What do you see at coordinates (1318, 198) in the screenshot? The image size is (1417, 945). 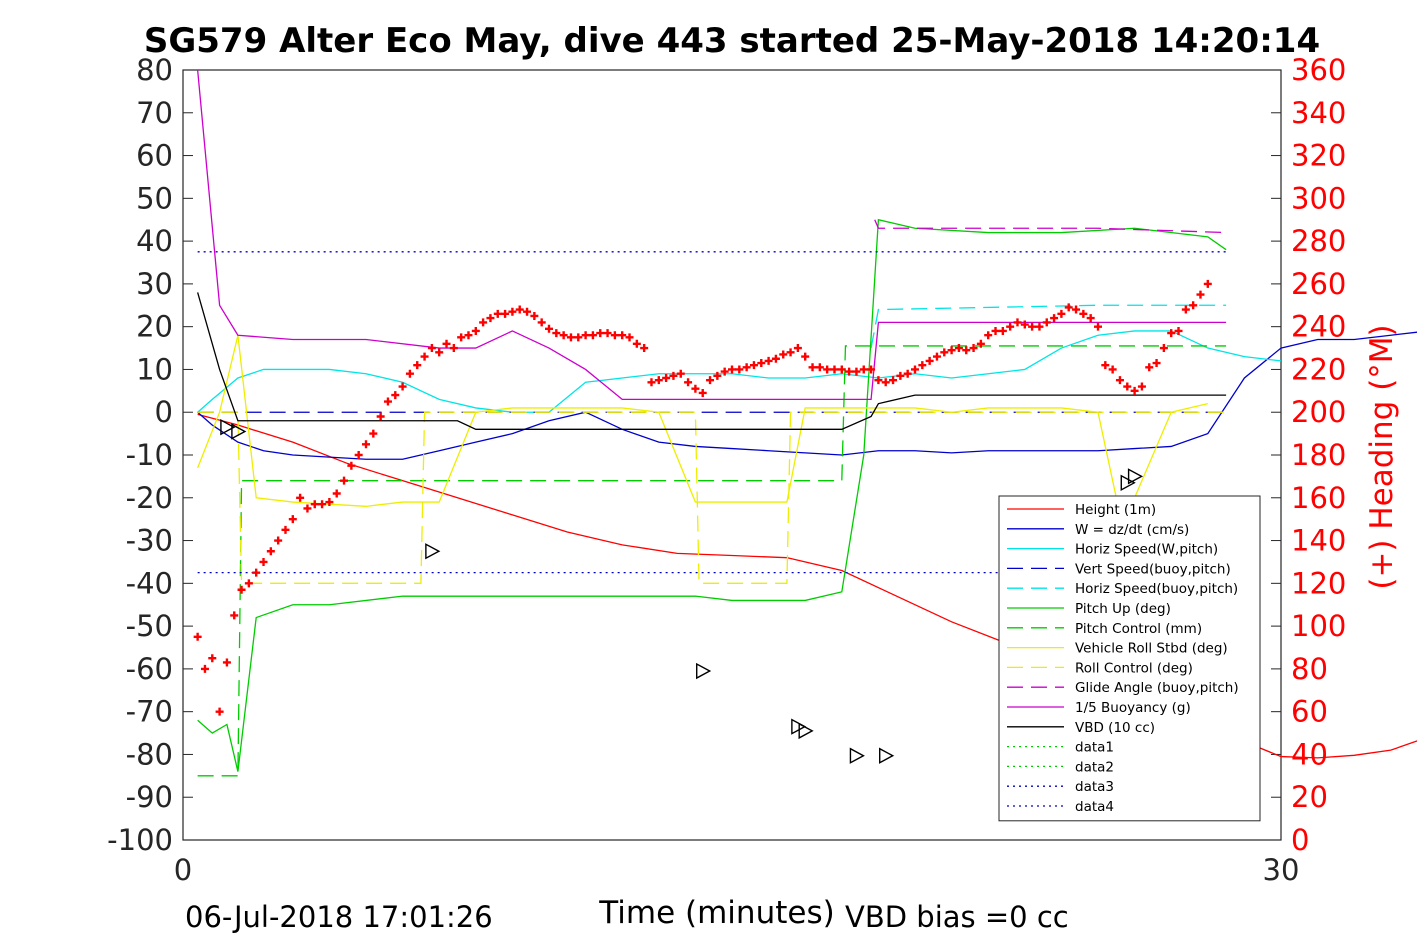 I see `y2-tick-label: 300` at bounding box center [1318, 198].